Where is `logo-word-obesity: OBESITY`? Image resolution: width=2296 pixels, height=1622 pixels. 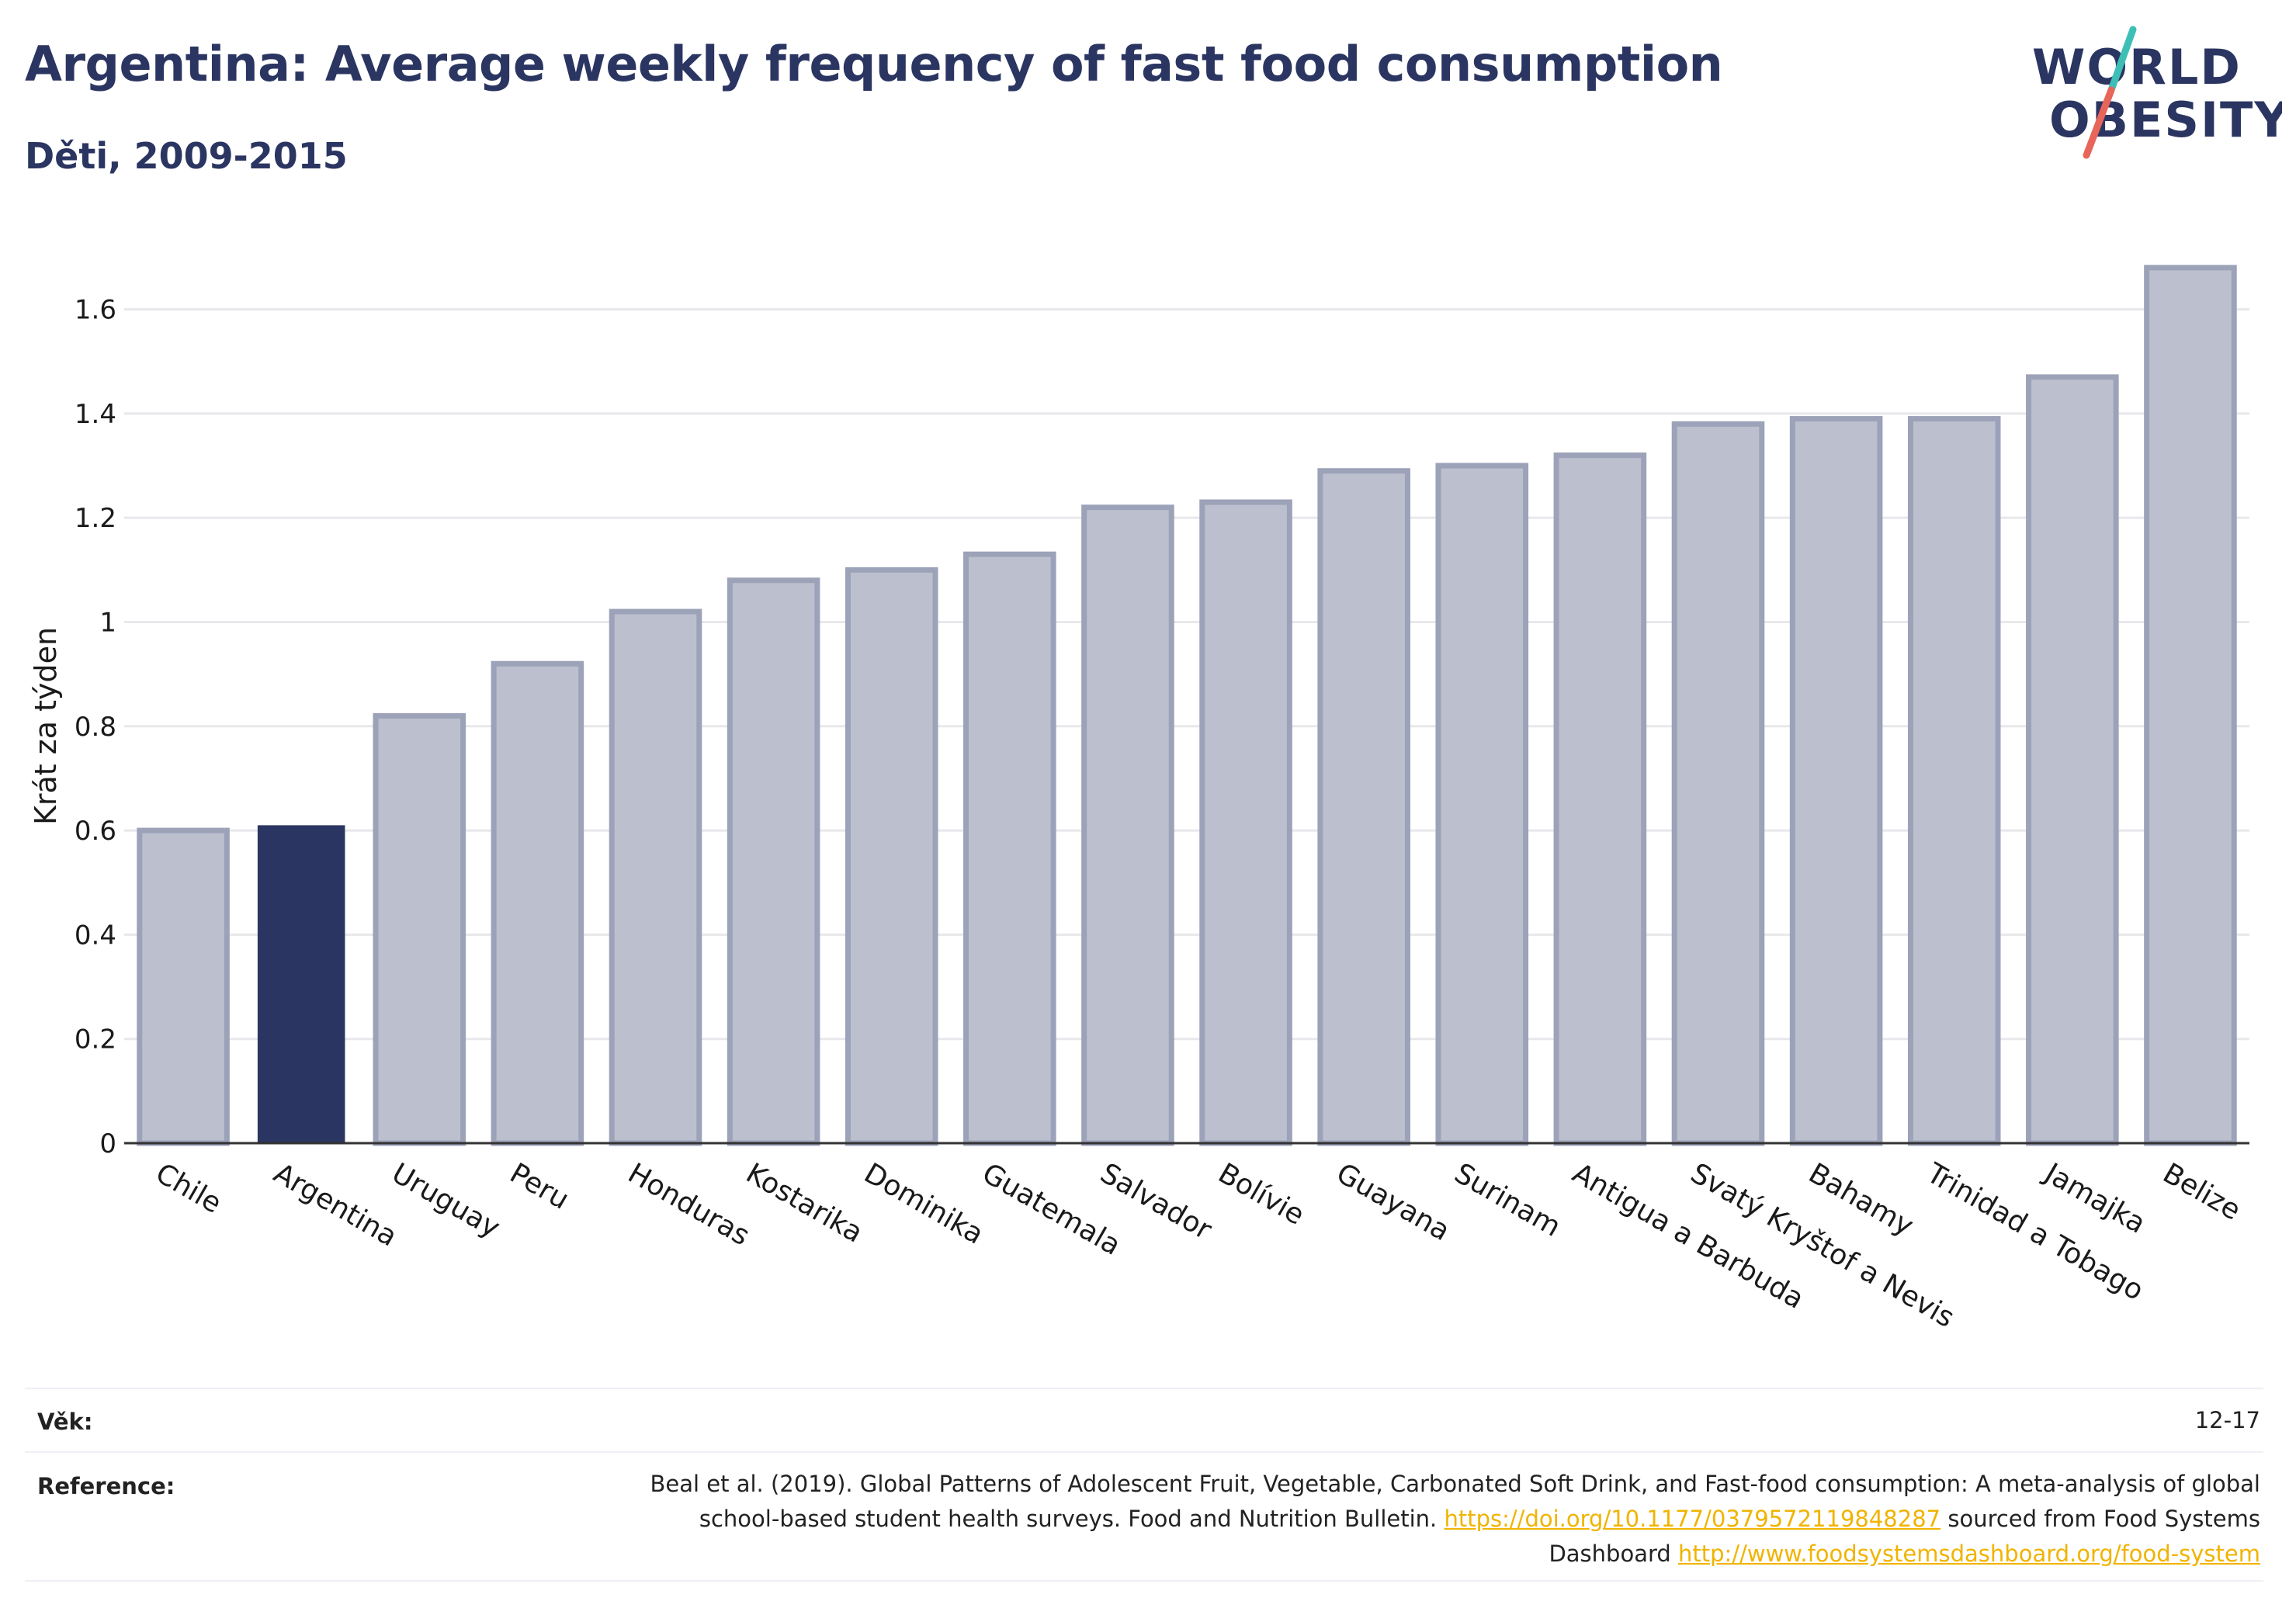
logo-word-obesity: OBESITY is located at coordinates (2165, 120).